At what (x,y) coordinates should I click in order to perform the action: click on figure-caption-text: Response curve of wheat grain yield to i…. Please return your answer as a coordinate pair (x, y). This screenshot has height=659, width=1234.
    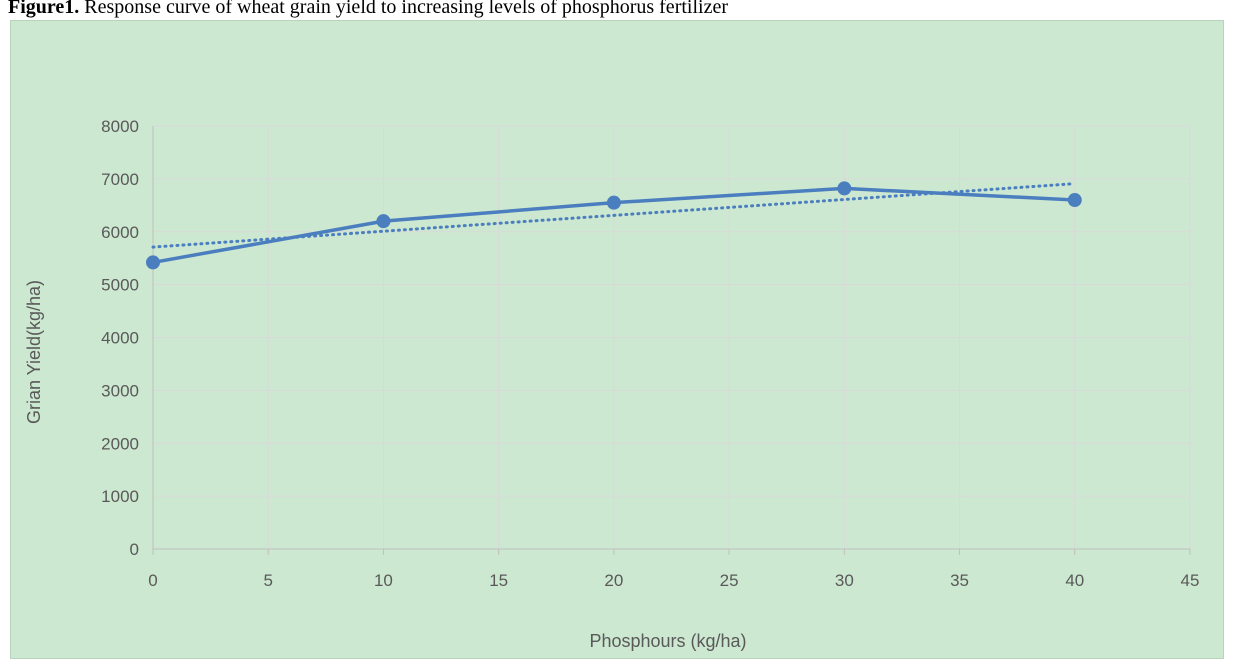
    Looking at the image, I should click on (406, 9).